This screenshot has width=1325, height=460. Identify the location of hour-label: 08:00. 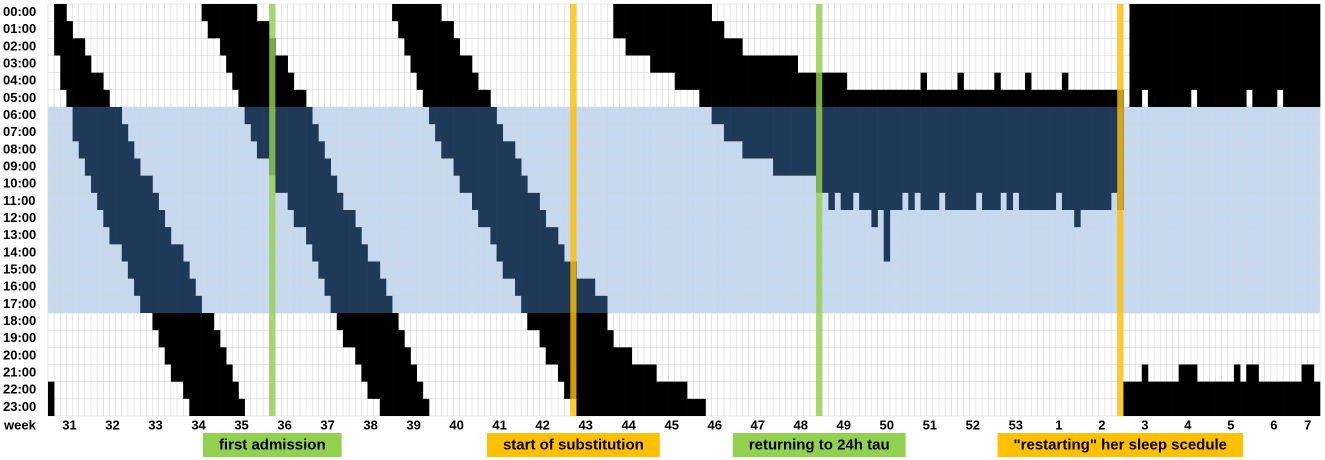
(19, 148).